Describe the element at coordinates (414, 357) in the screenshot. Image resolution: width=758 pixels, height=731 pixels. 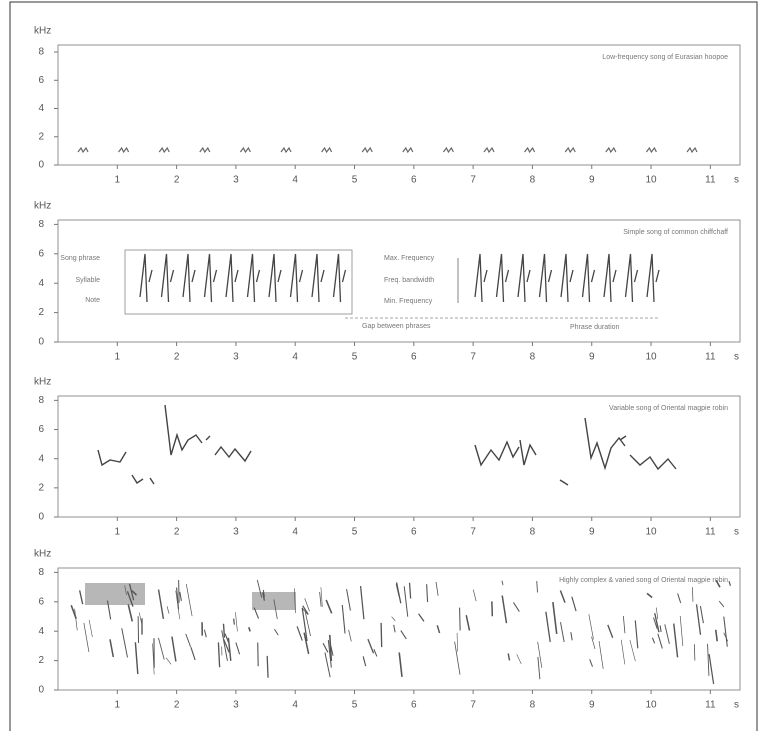
I see `x-tick-label: 6` at that location.